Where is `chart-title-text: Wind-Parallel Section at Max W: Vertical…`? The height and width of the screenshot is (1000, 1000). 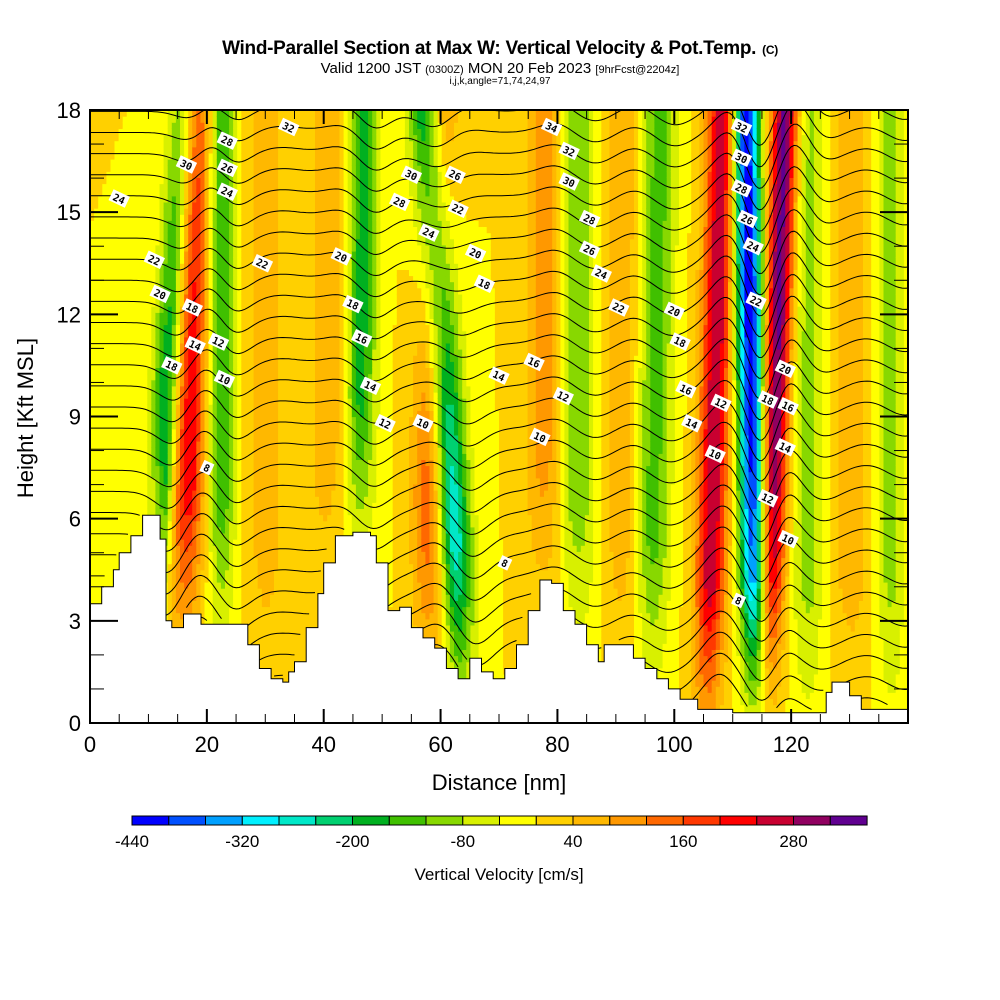 chart-title-text: Wind-Parallel Section at Max W: Vertical… is located at coordinates (489, 48).